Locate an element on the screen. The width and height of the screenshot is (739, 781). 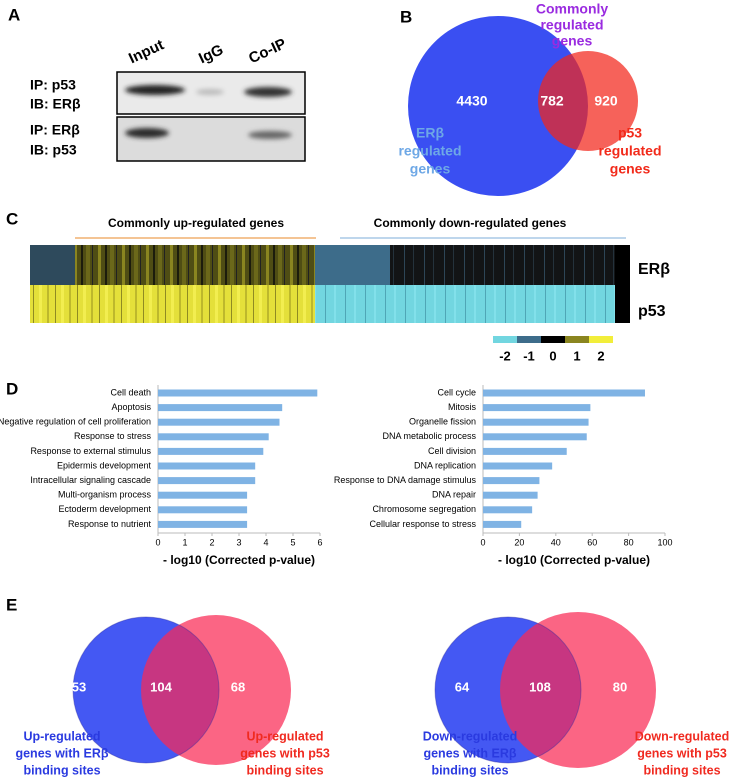
venn-count: 53 is located at coordinates (79, 686).